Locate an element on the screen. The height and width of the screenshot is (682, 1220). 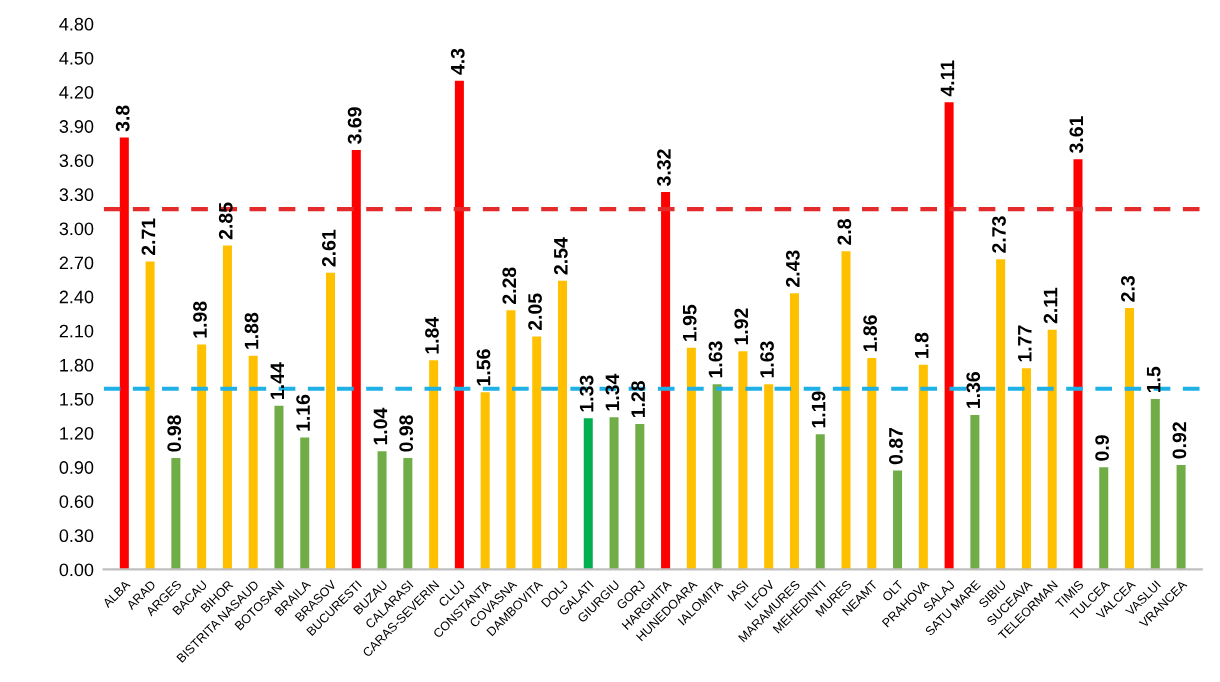
data-label: 2.43 is located at coordinates (792, 268).